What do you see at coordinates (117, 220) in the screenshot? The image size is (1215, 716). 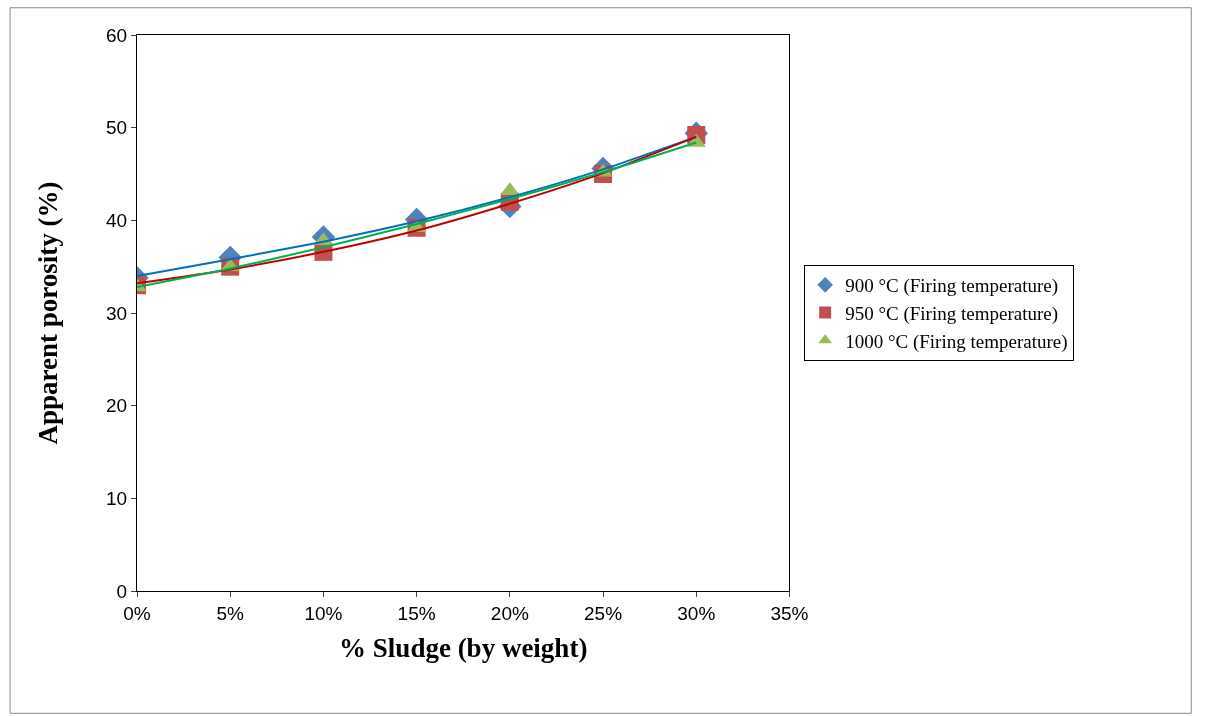 I see `y-tick-label: 40` at bounding box center [117, 220].